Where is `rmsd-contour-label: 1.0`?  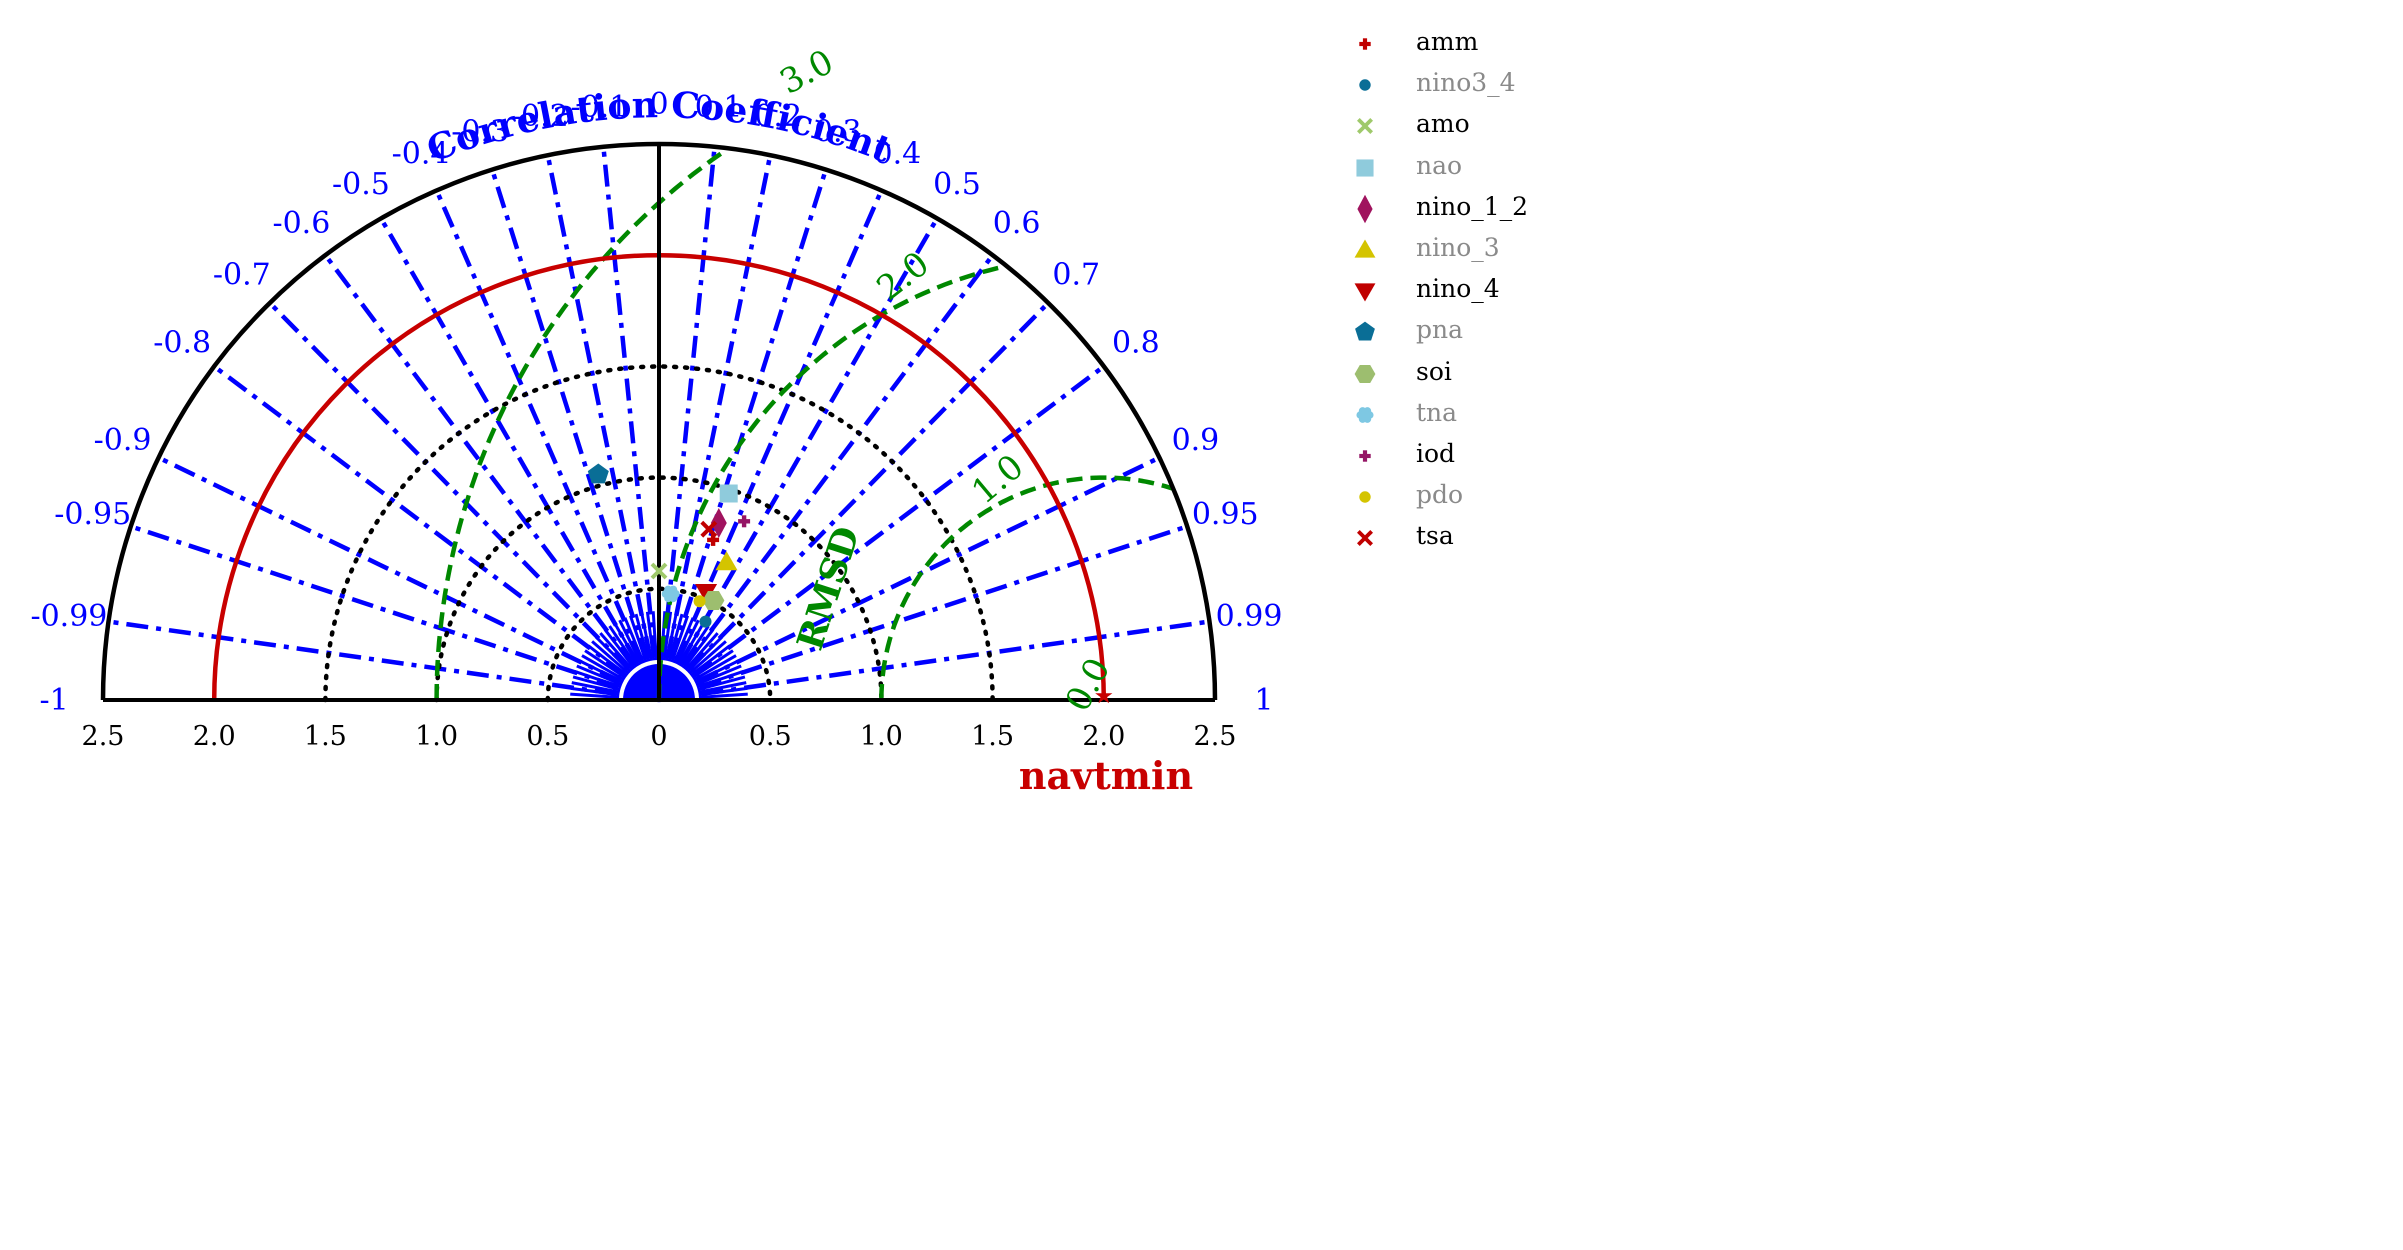
rmsd-contour-label: 1.0 is located at coordinates (997, 479).